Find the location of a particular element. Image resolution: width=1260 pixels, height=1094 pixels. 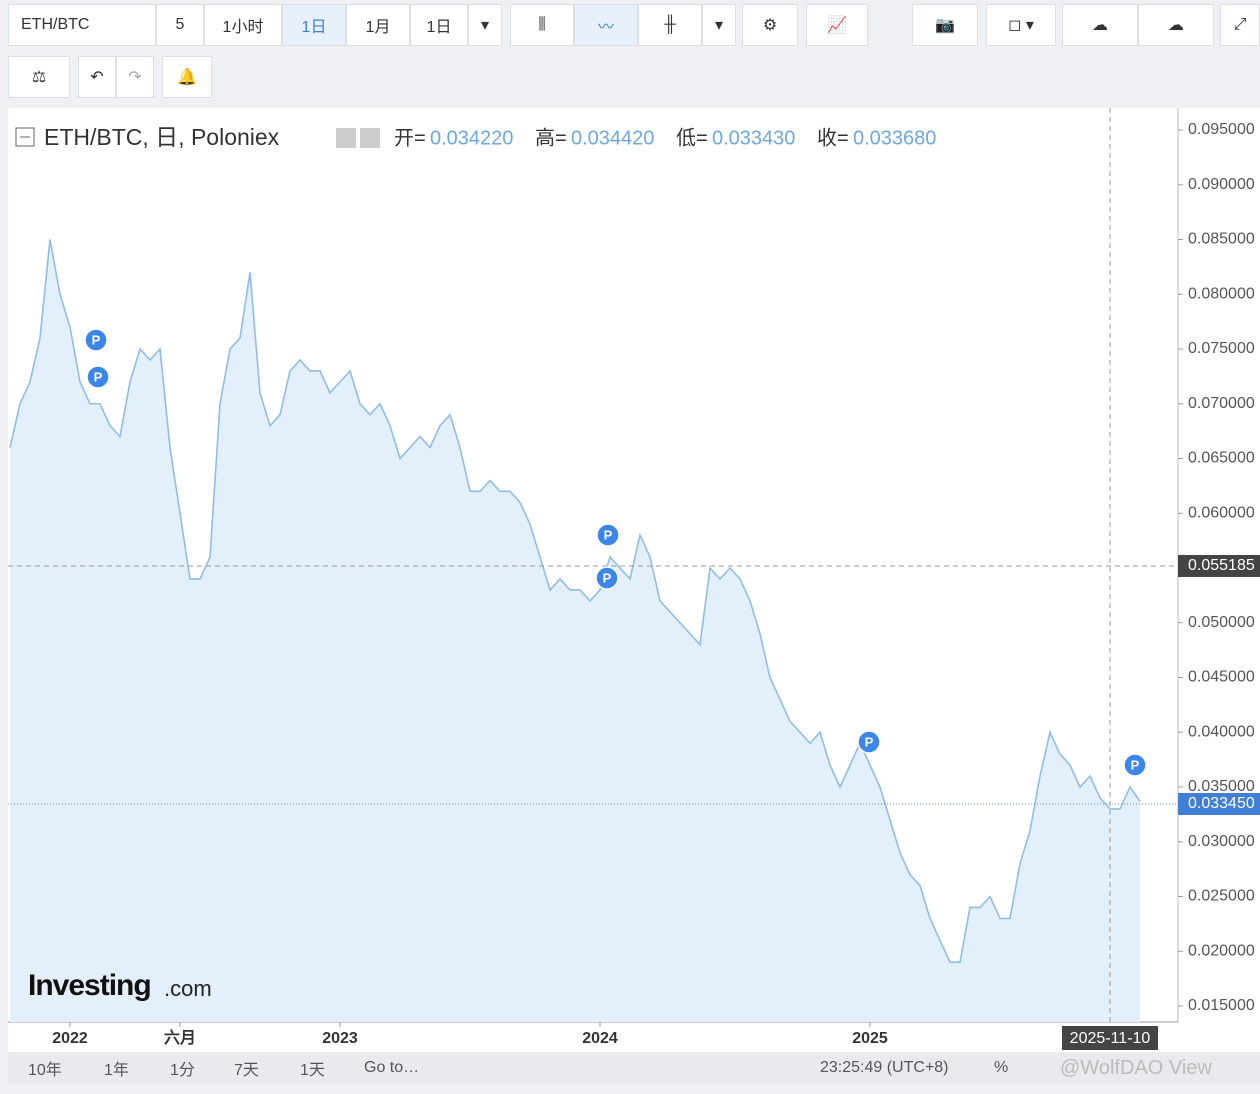

undo-button: ↶ is located at coordinates (97, 77).